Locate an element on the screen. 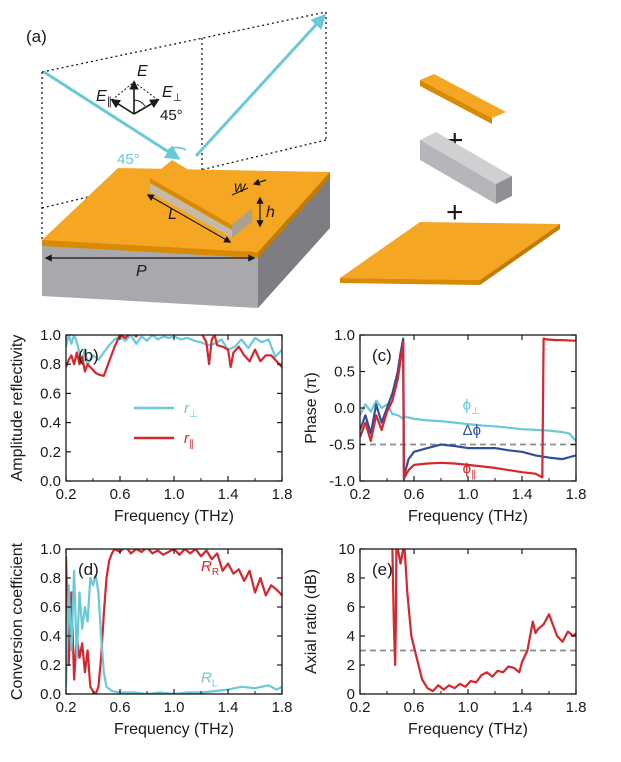  series-delta_phi is located at coordinates (468, 409).